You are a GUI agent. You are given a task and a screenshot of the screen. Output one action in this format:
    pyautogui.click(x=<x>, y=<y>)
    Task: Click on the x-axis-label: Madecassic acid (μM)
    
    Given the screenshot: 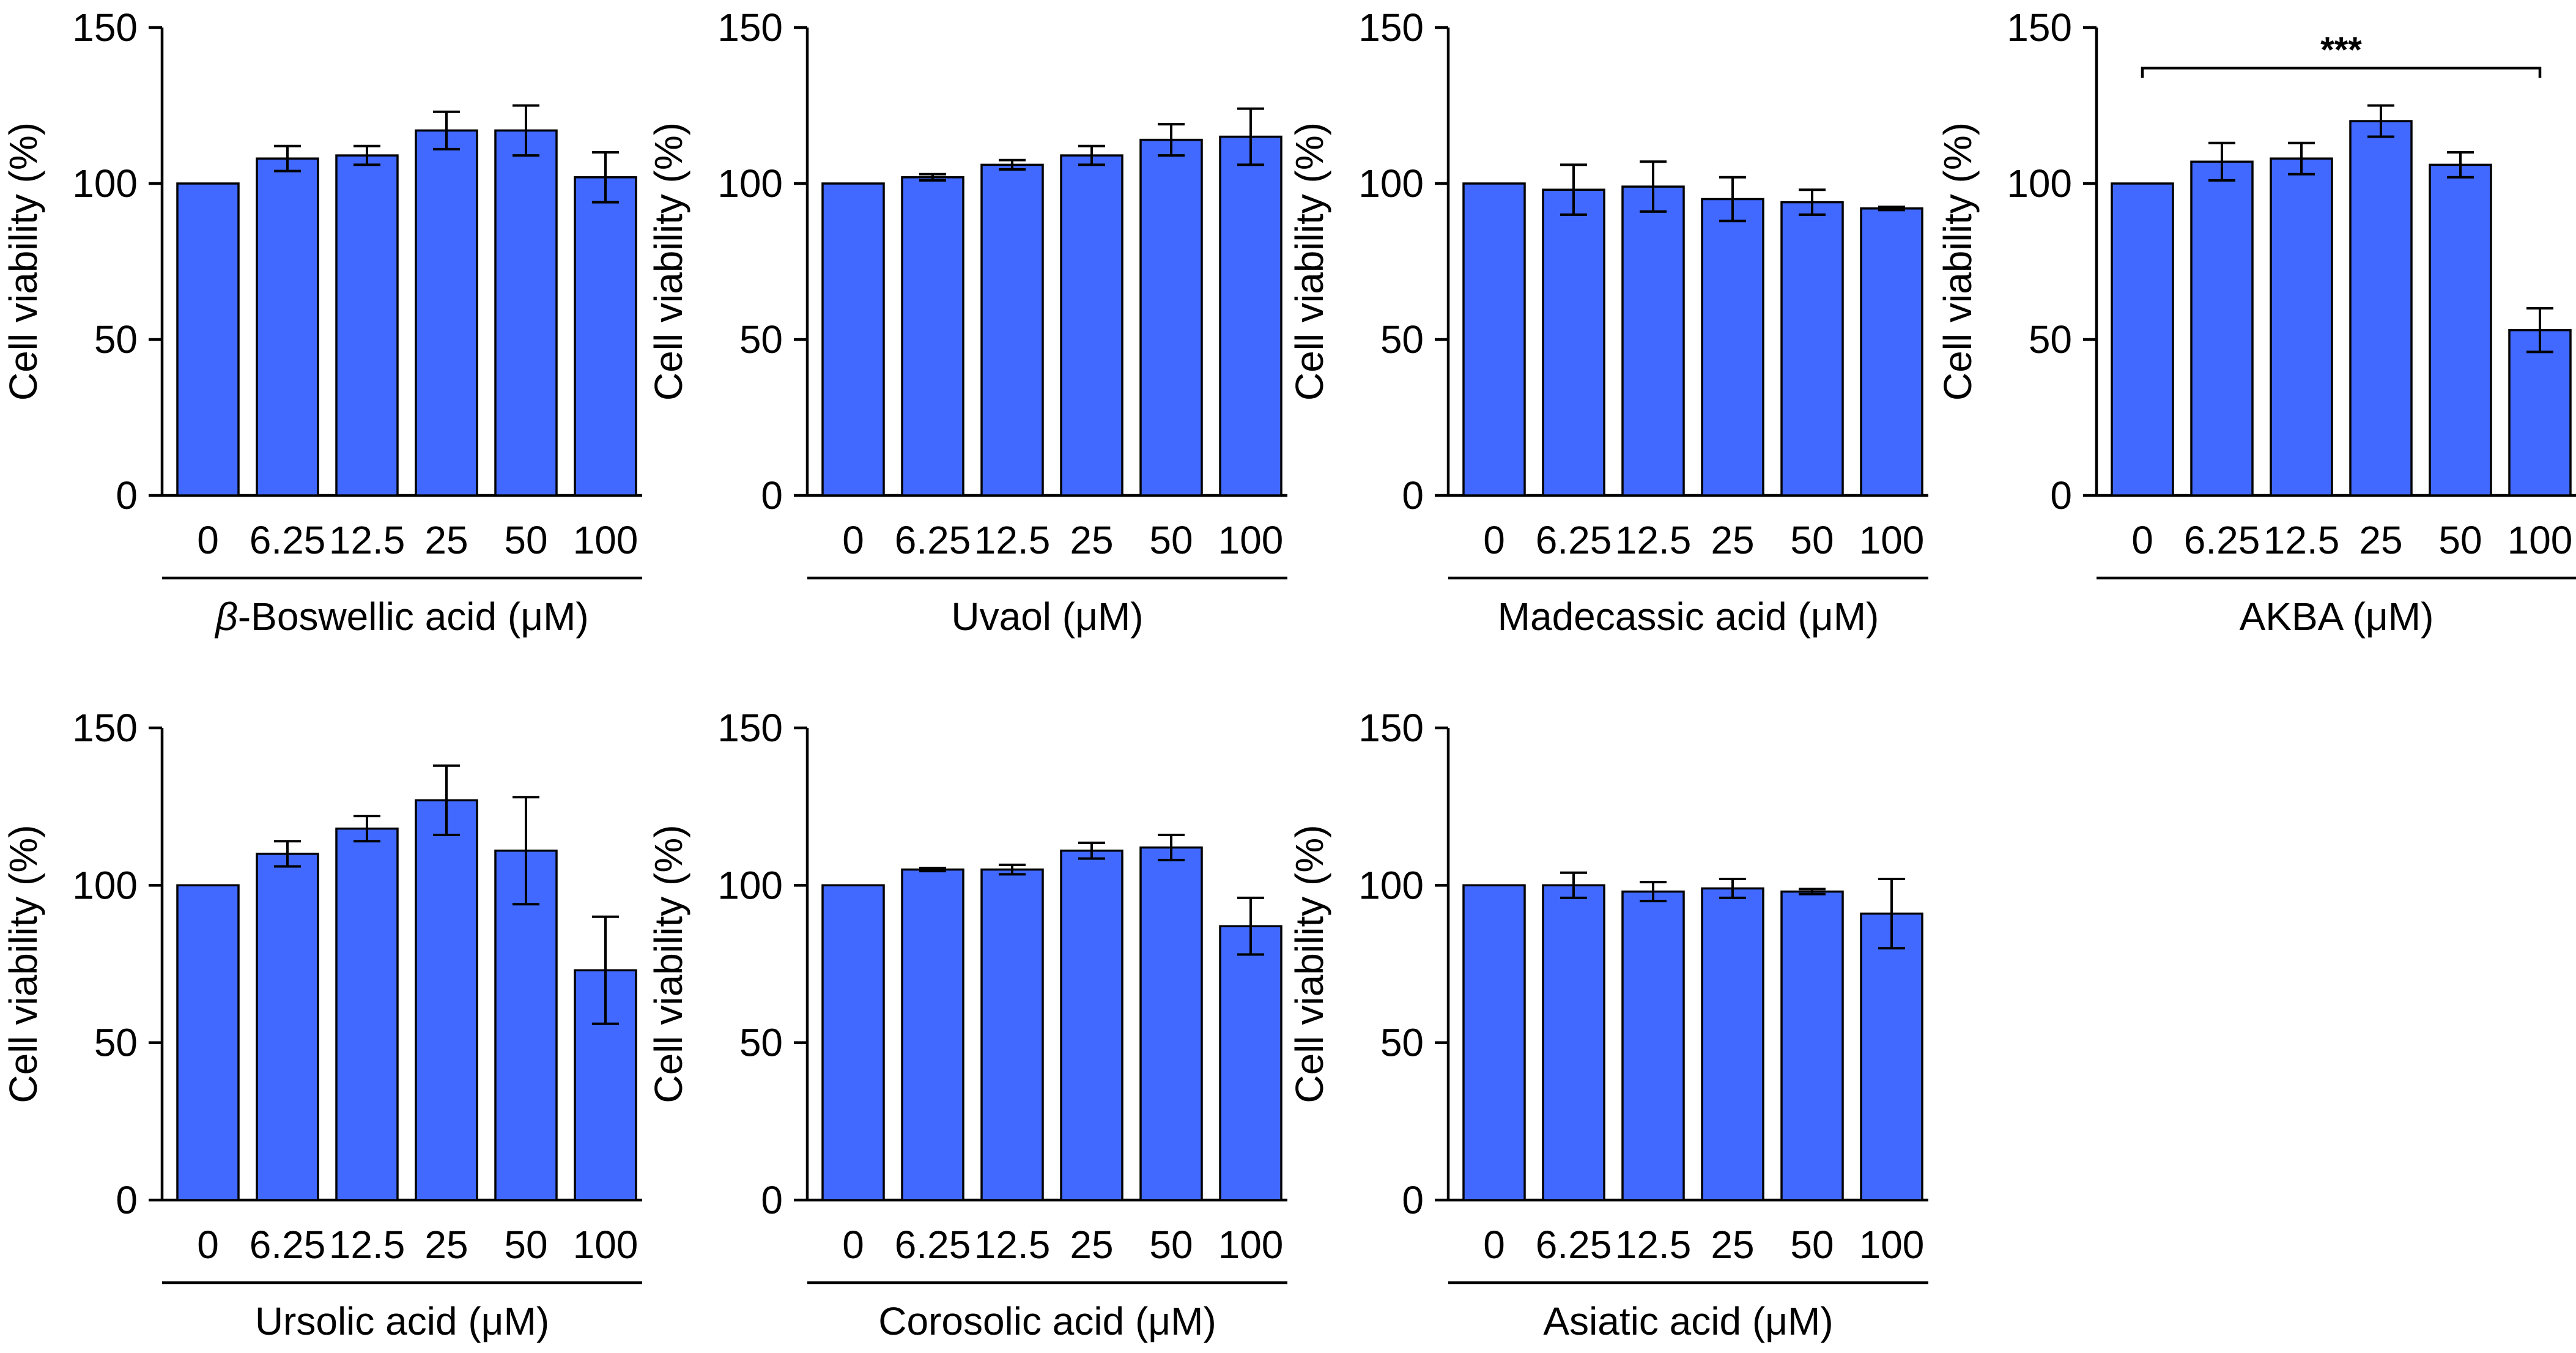 What is the action you would take?
    pyautogui.click(x=1688, y=617)
    